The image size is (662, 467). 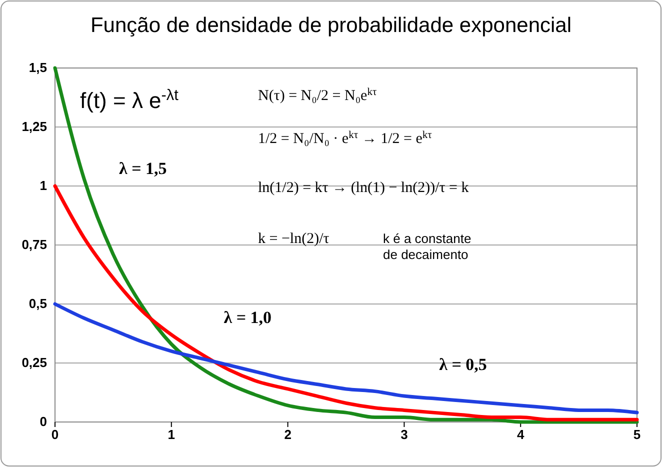 I want to click on annotation: 1/2 = N₀/N₀ · e$^{kτ}$ → 1/2 = e$^{kτ}$, so click(x=345, y=138).